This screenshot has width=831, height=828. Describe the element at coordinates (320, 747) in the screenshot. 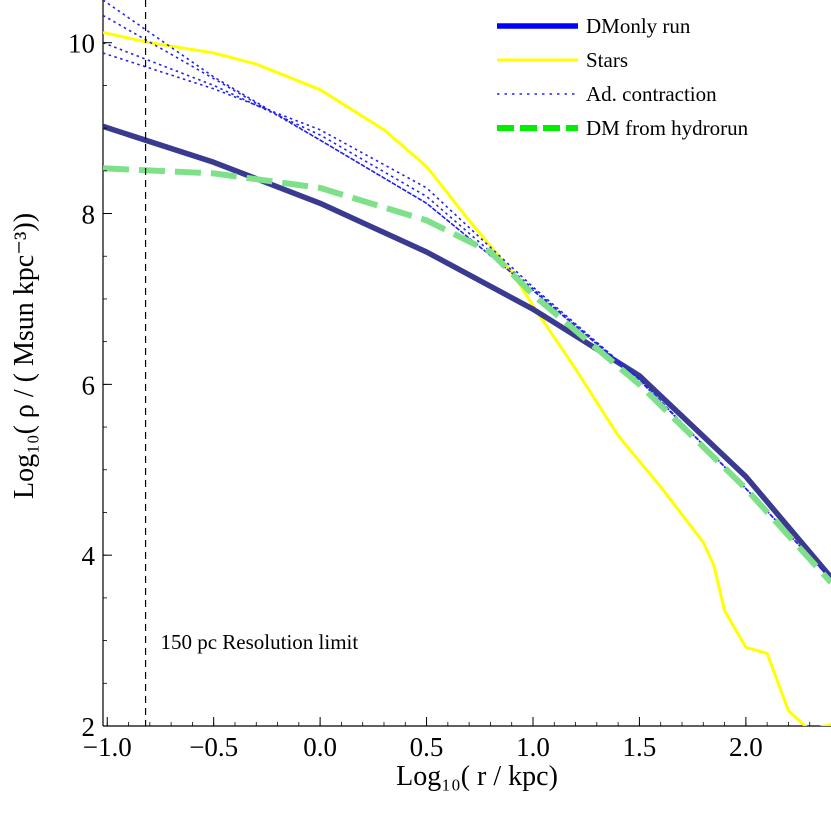

I see `x-tick-label: 0.0` at that location.